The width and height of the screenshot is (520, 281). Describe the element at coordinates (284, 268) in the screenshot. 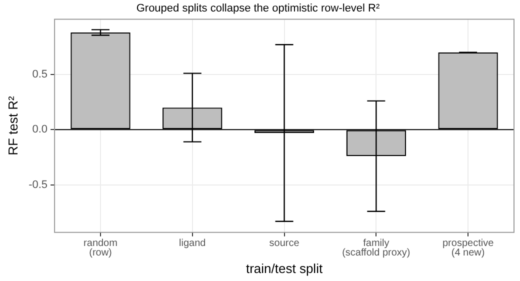

I see `x-axis-title: train/test split` at that location.